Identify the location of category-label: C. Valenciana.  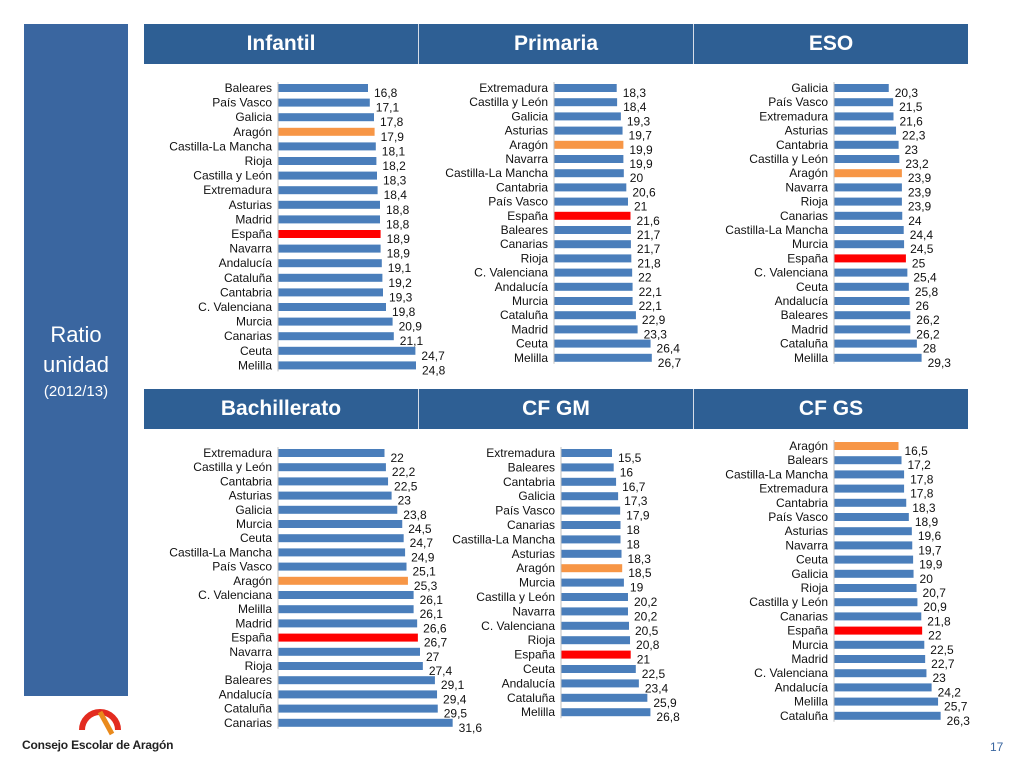
(791, 673).